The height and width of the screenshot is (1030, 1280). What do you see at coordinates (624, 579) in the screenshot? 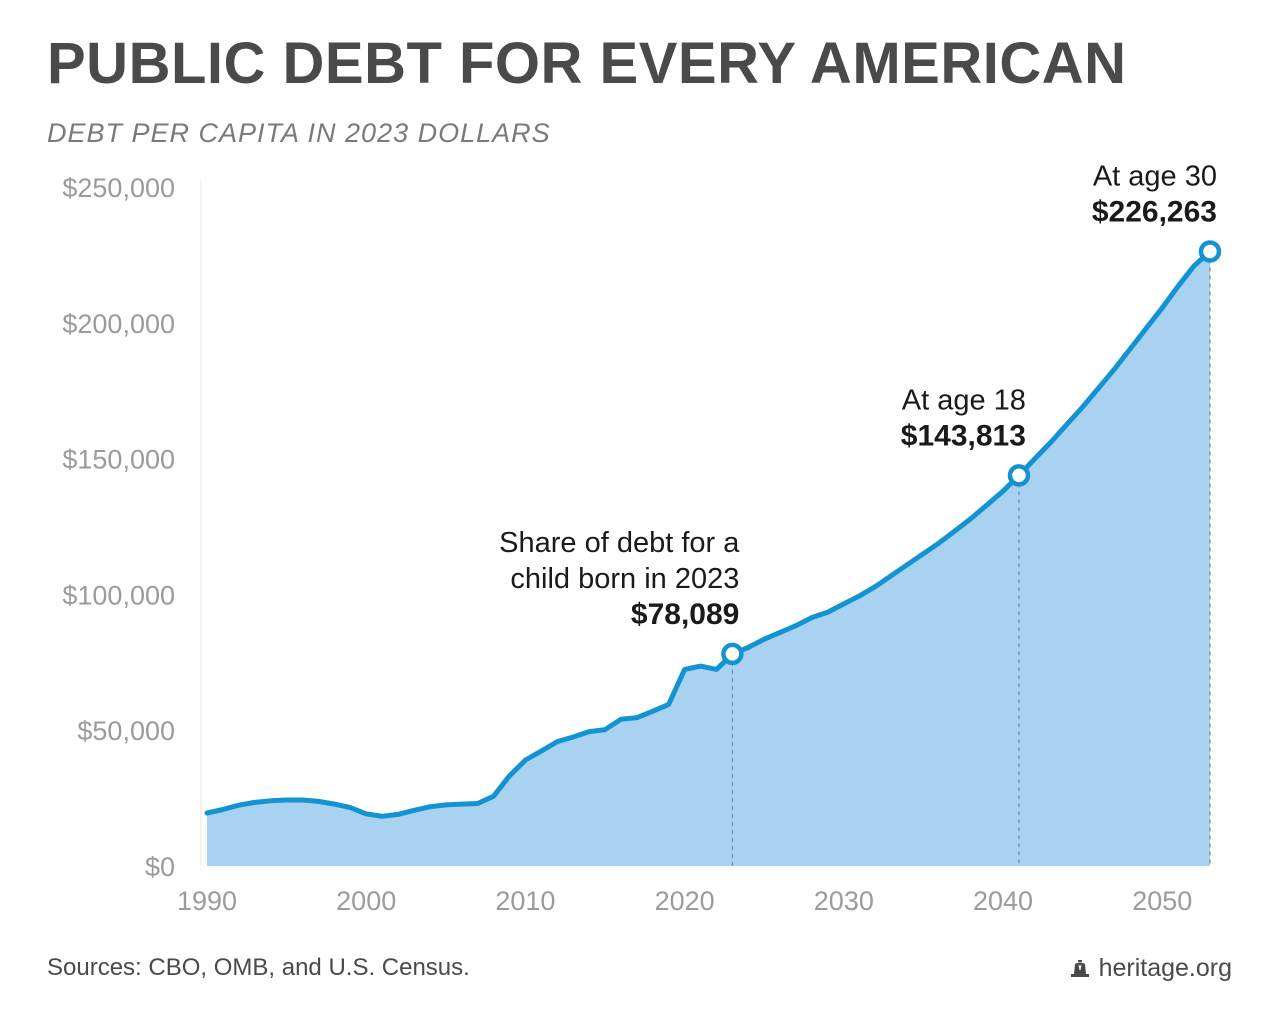
I see `annotation-label-0: child born in 2023` at bounding box center [624, 579].